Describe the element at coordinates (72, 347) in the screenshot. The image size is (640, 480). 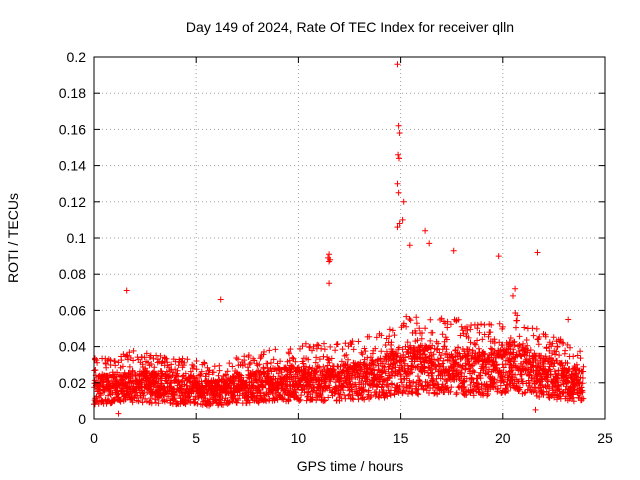
I see `y-tick-label: 0.04` at that location.